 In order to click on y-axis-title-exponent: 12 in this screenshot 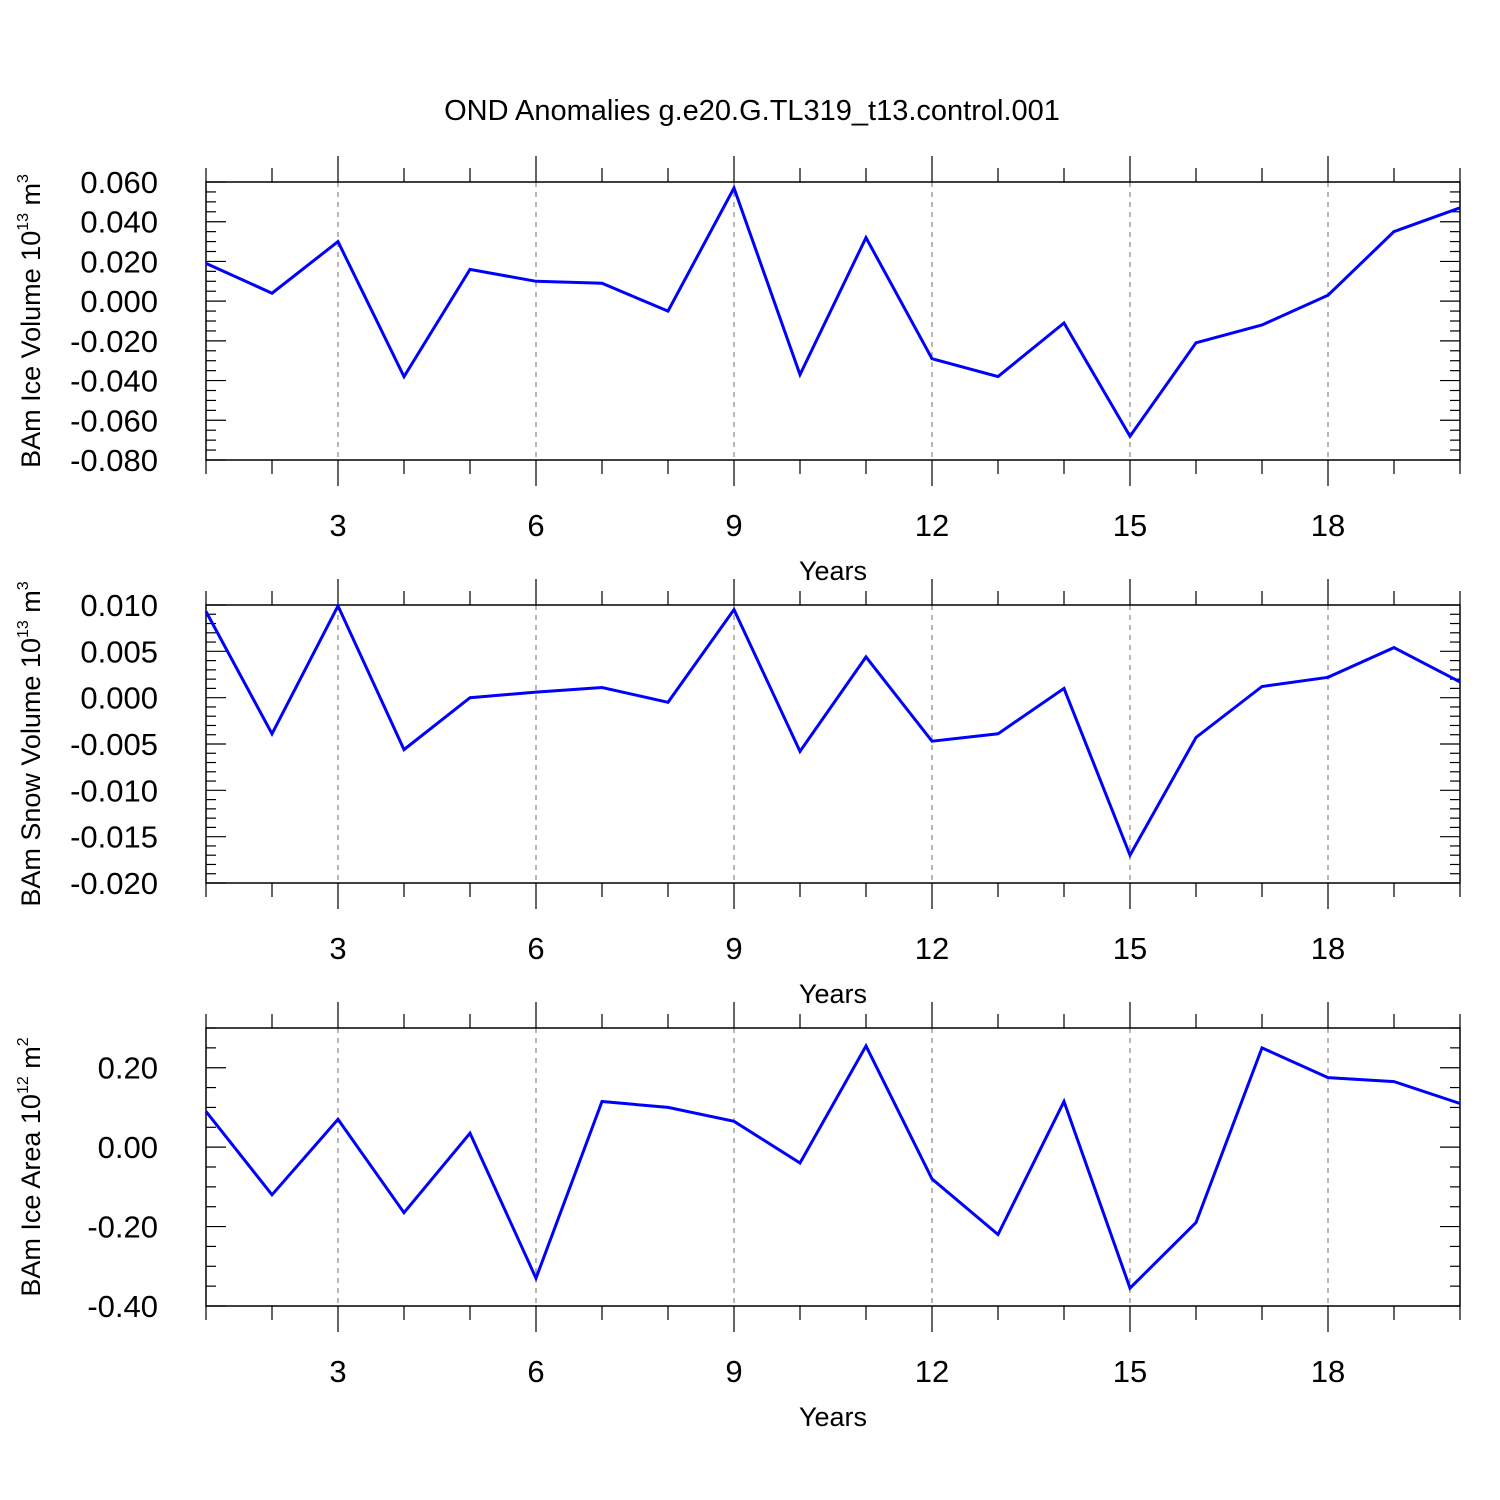, I will do `click(23, 1085)`.